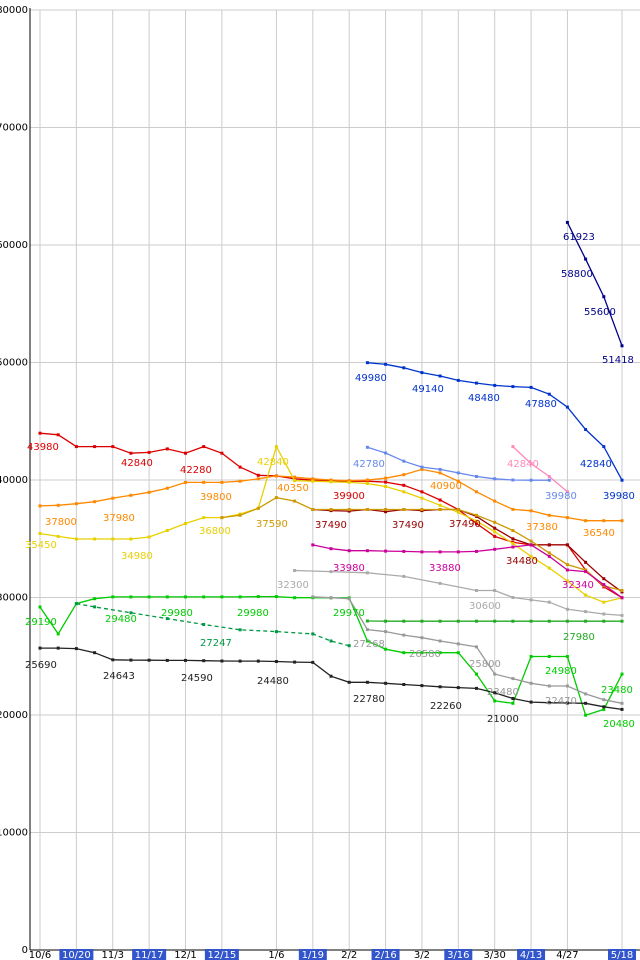  Describe the element at coordinates (586, 562) in the screenshot. I see `series-marker-maroon` at that location.